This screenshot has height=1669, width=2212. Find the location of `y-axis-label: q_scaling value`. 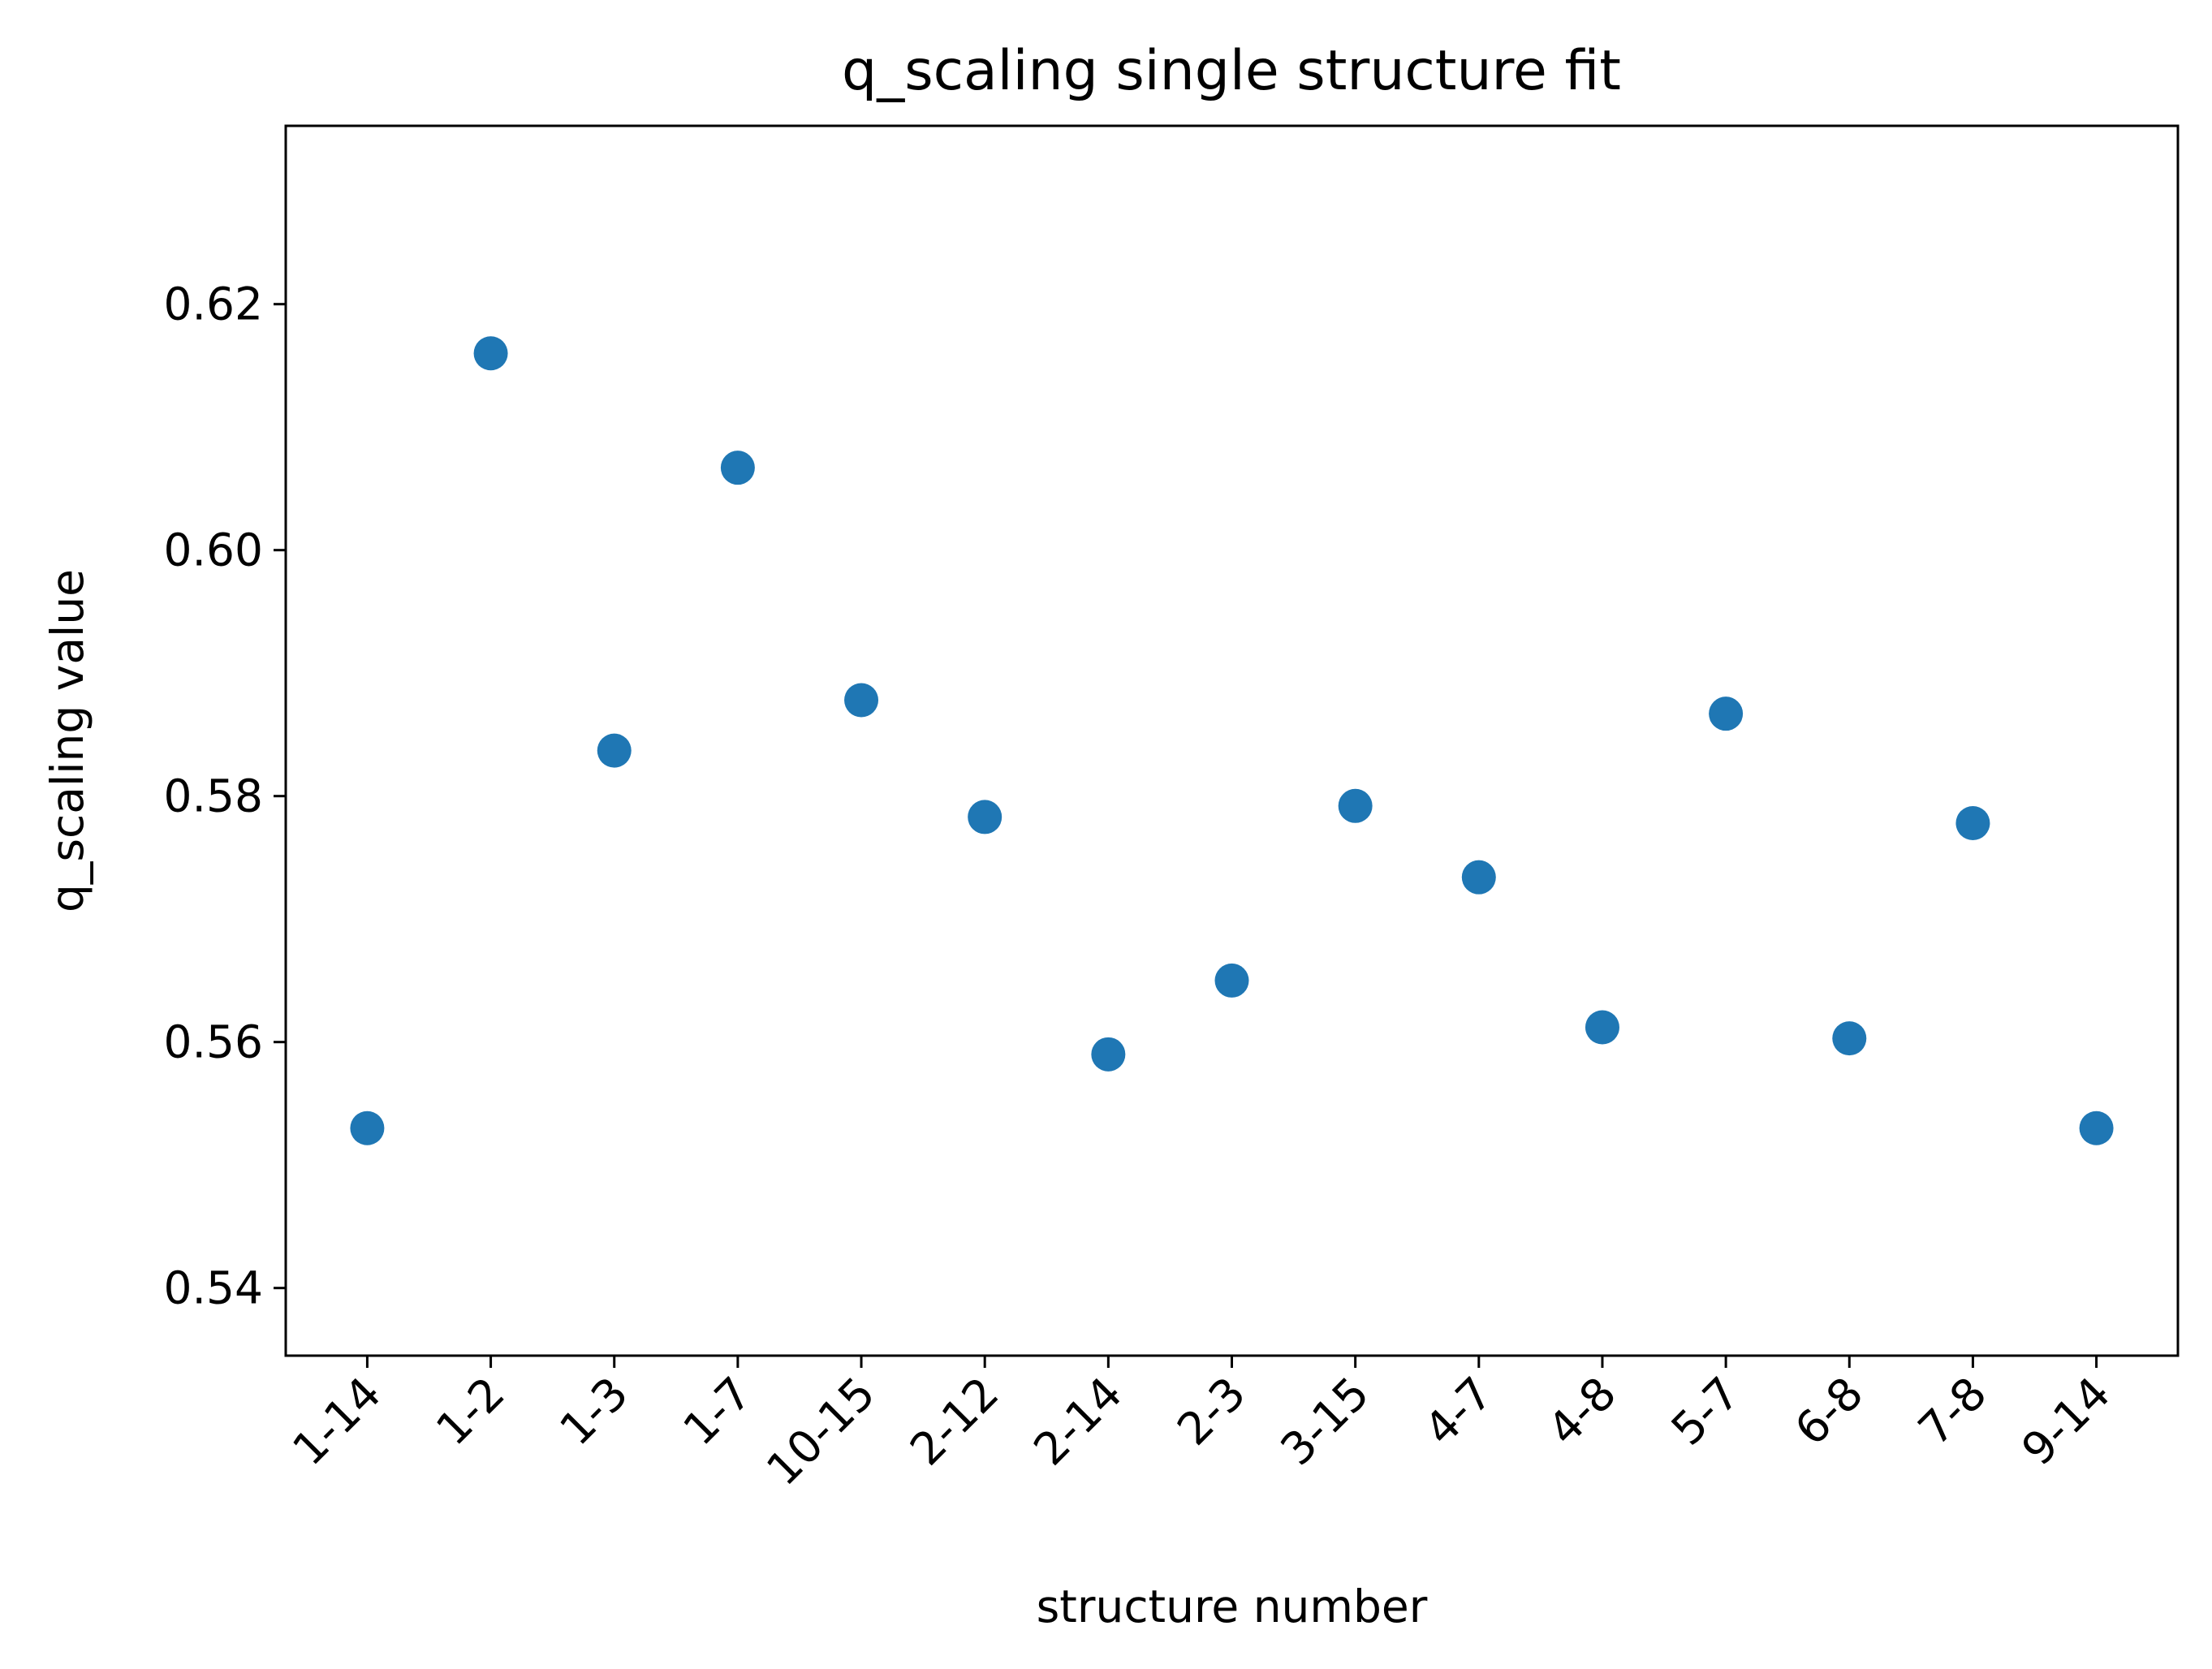

y-axis-label: q_scaling value is located at coordinates (67, 741).